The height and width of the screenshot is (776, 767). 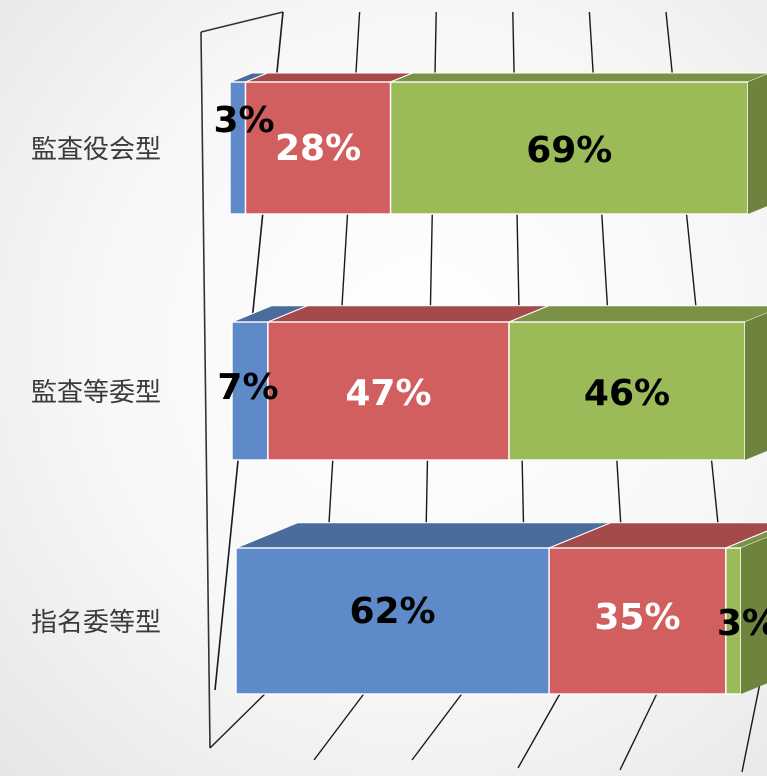 What do you see at coordinates (96, 623) in the screenshot?
I see `category-label: 指名委等型` at bounding box center [96, 623].